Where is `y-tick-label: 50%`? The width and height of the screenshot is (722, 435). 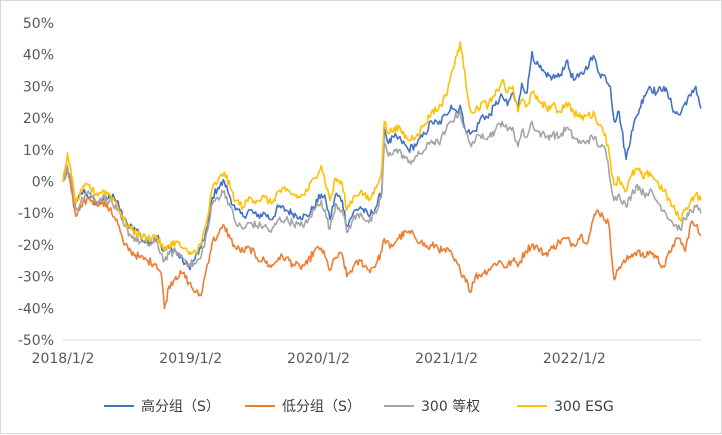
y-tick-label: 50% is located at coordinates (38, 24).